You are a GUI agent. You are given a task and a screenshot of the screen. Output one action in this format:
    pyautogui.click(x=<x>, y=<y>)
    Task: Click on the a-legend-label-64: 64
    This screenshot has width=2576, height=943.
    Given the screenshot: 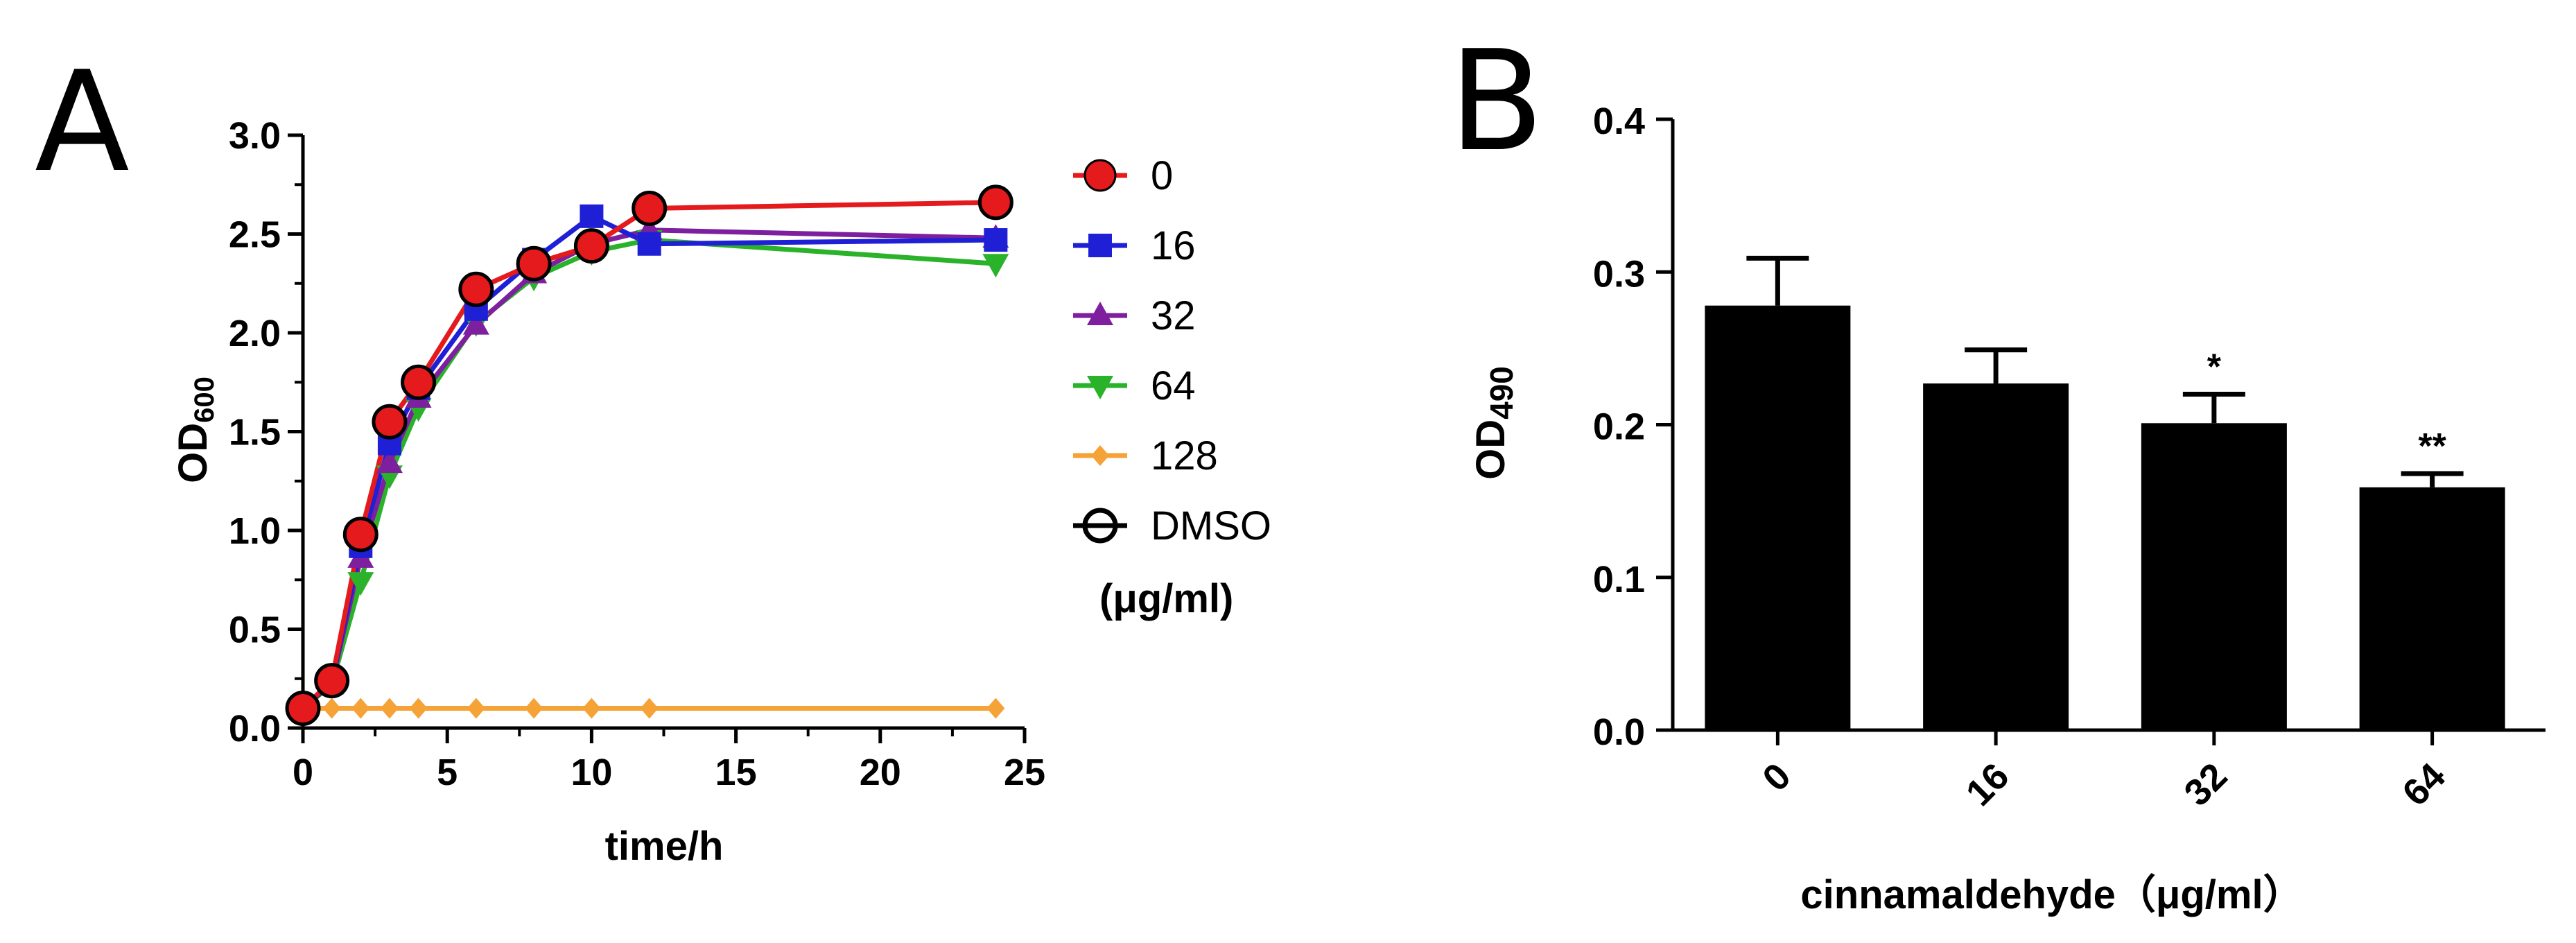 What is the action you would take?
    pyautogui.click(x=1173, y=385)
    